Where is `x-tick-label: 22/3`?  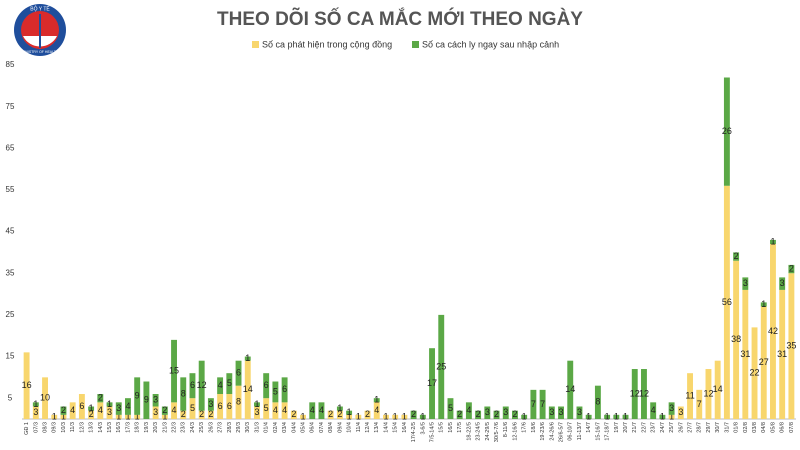 x-tick-label: 22/3 is located at coordinates (174, 427).